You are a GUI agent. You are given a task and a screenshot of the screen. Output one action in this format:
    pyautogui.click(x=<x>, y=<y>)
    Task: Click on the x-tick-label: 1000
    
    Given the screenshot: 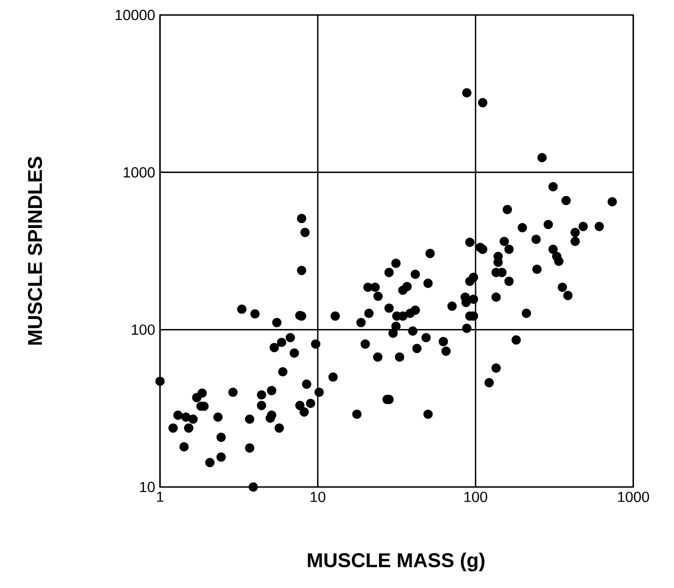 What is the action you would take?
    pyautogui.click(x=634, y=497)
    